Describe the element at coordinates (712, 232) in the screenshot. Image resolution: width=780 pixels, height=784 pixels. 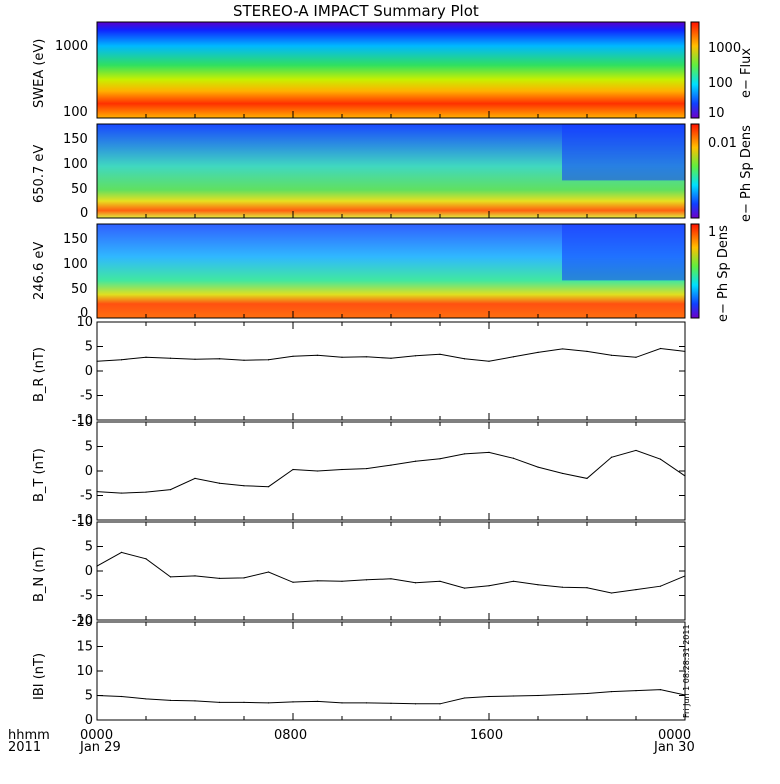
I see `phsp2-cbar-tick: 1` at that location.